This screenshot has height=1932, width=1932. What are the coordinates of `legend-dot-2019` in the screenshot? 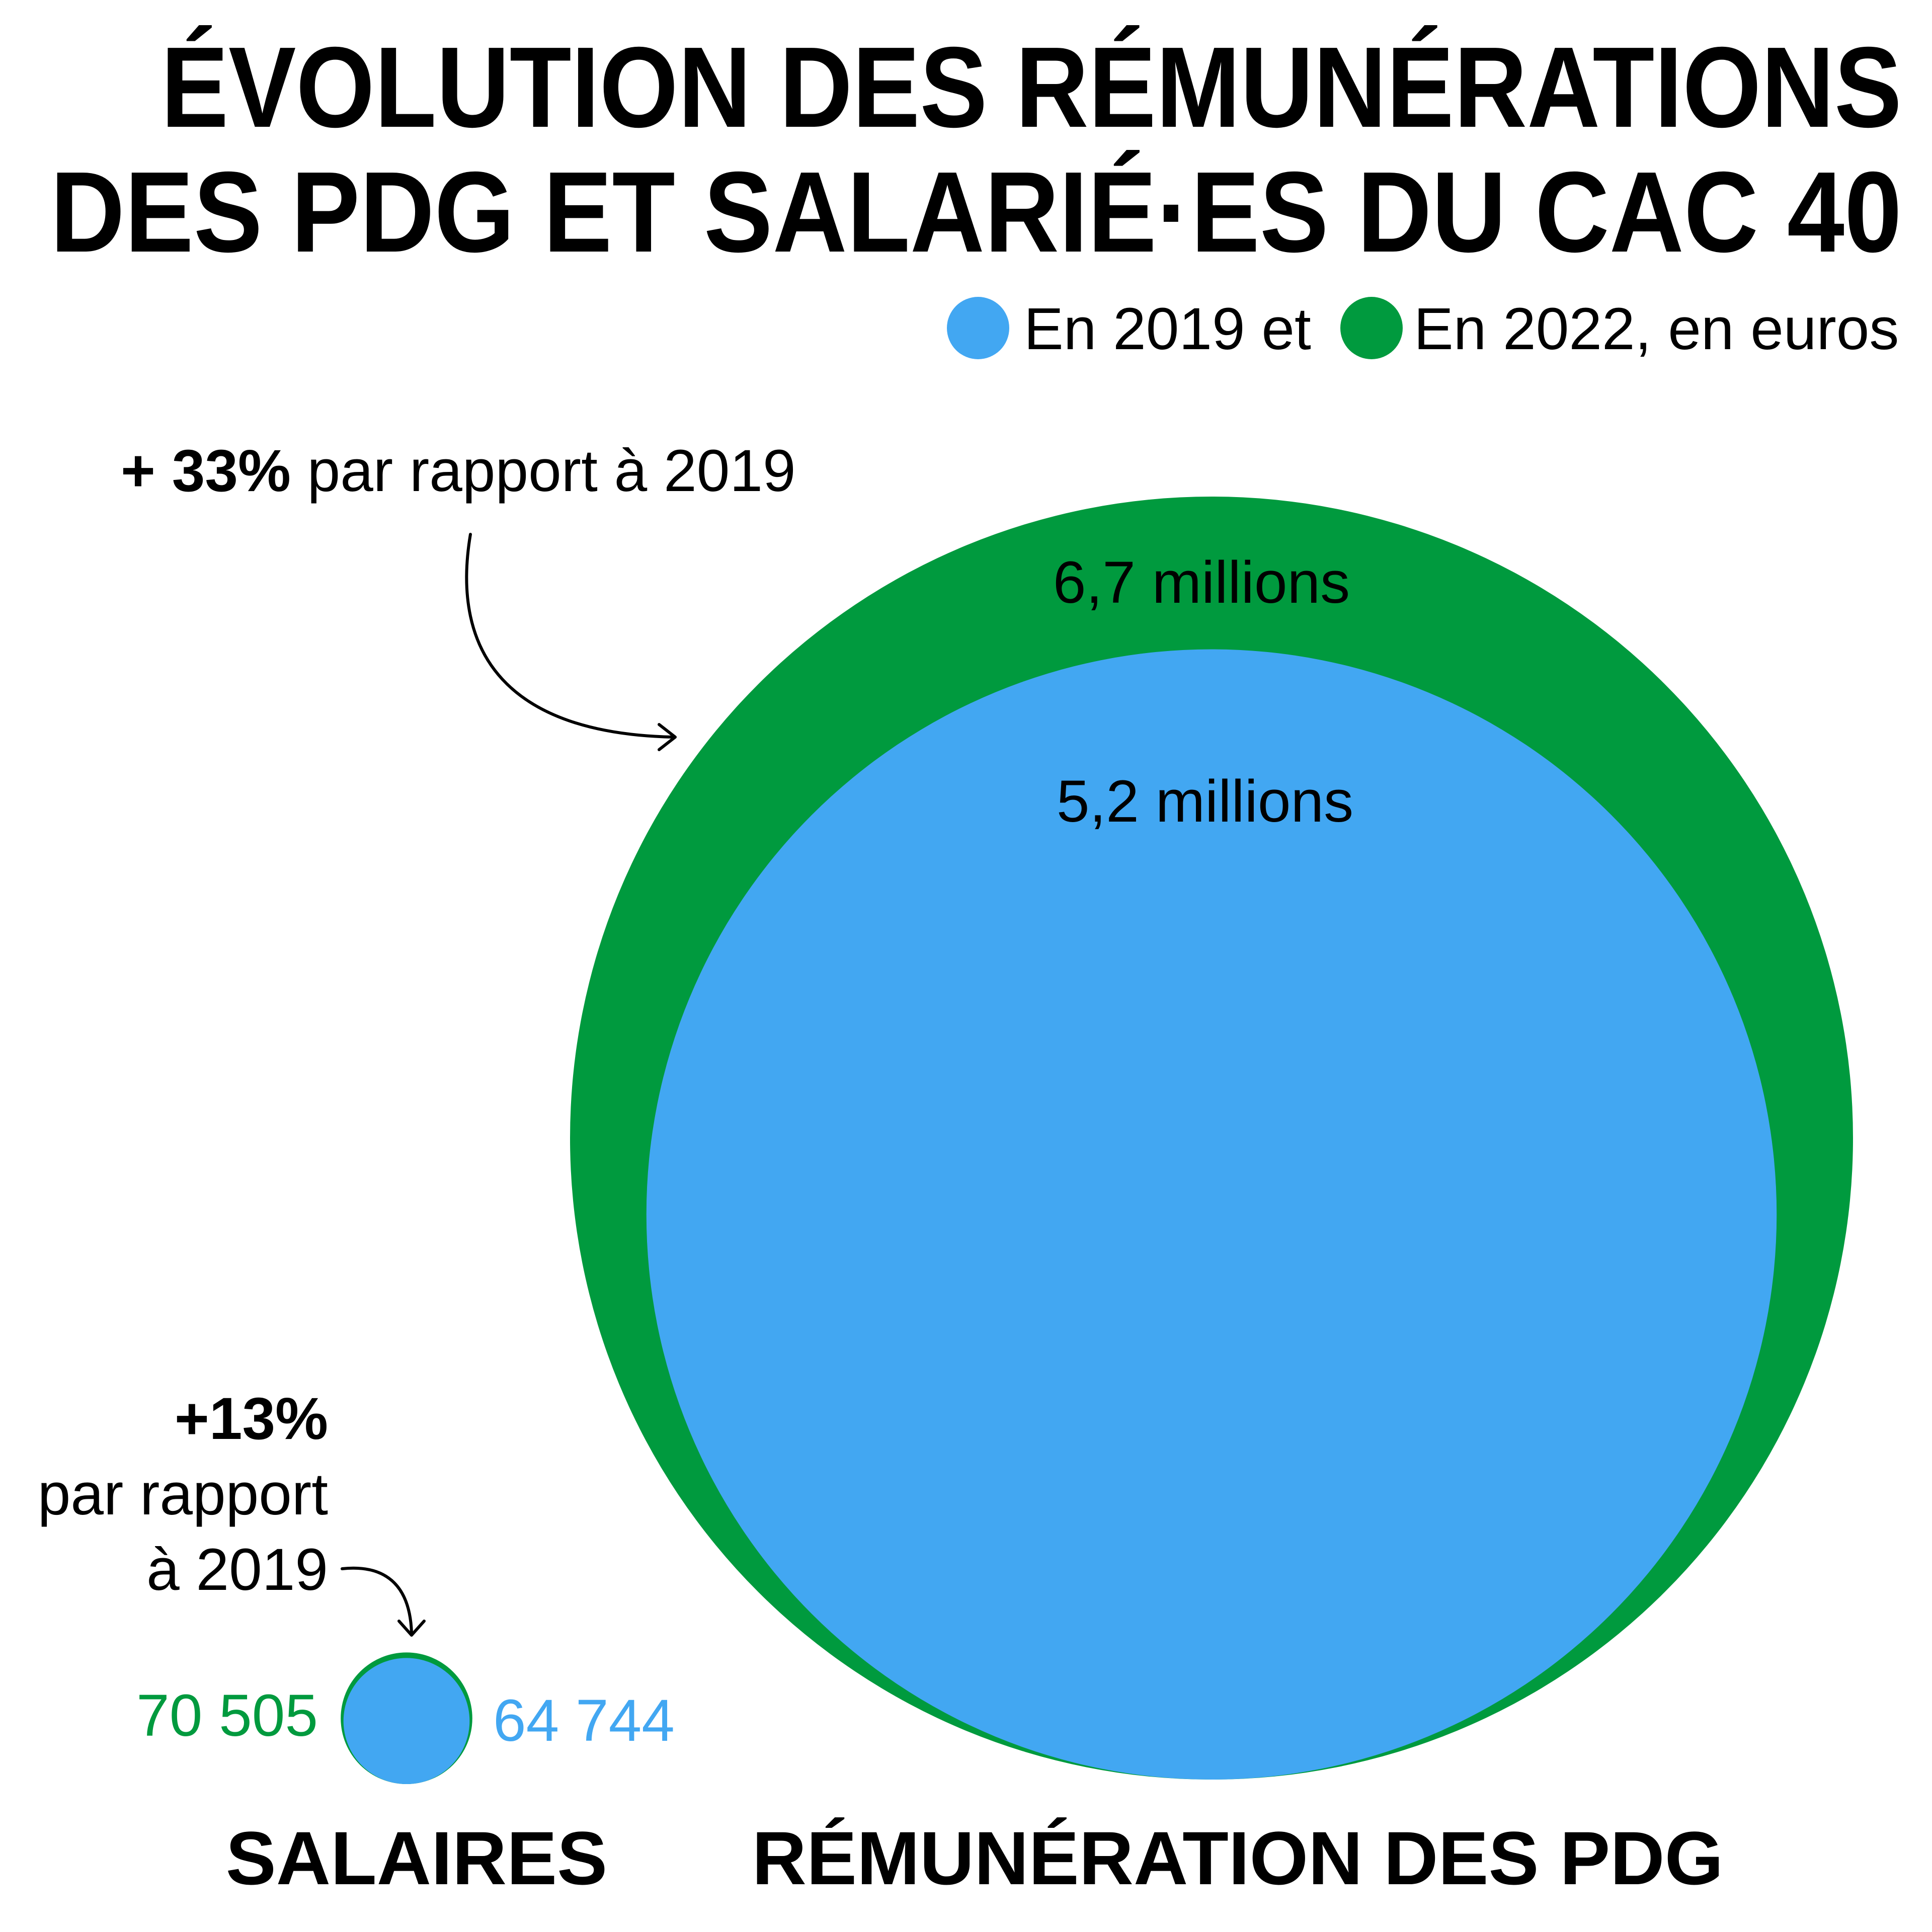 It's located at (978, 328).